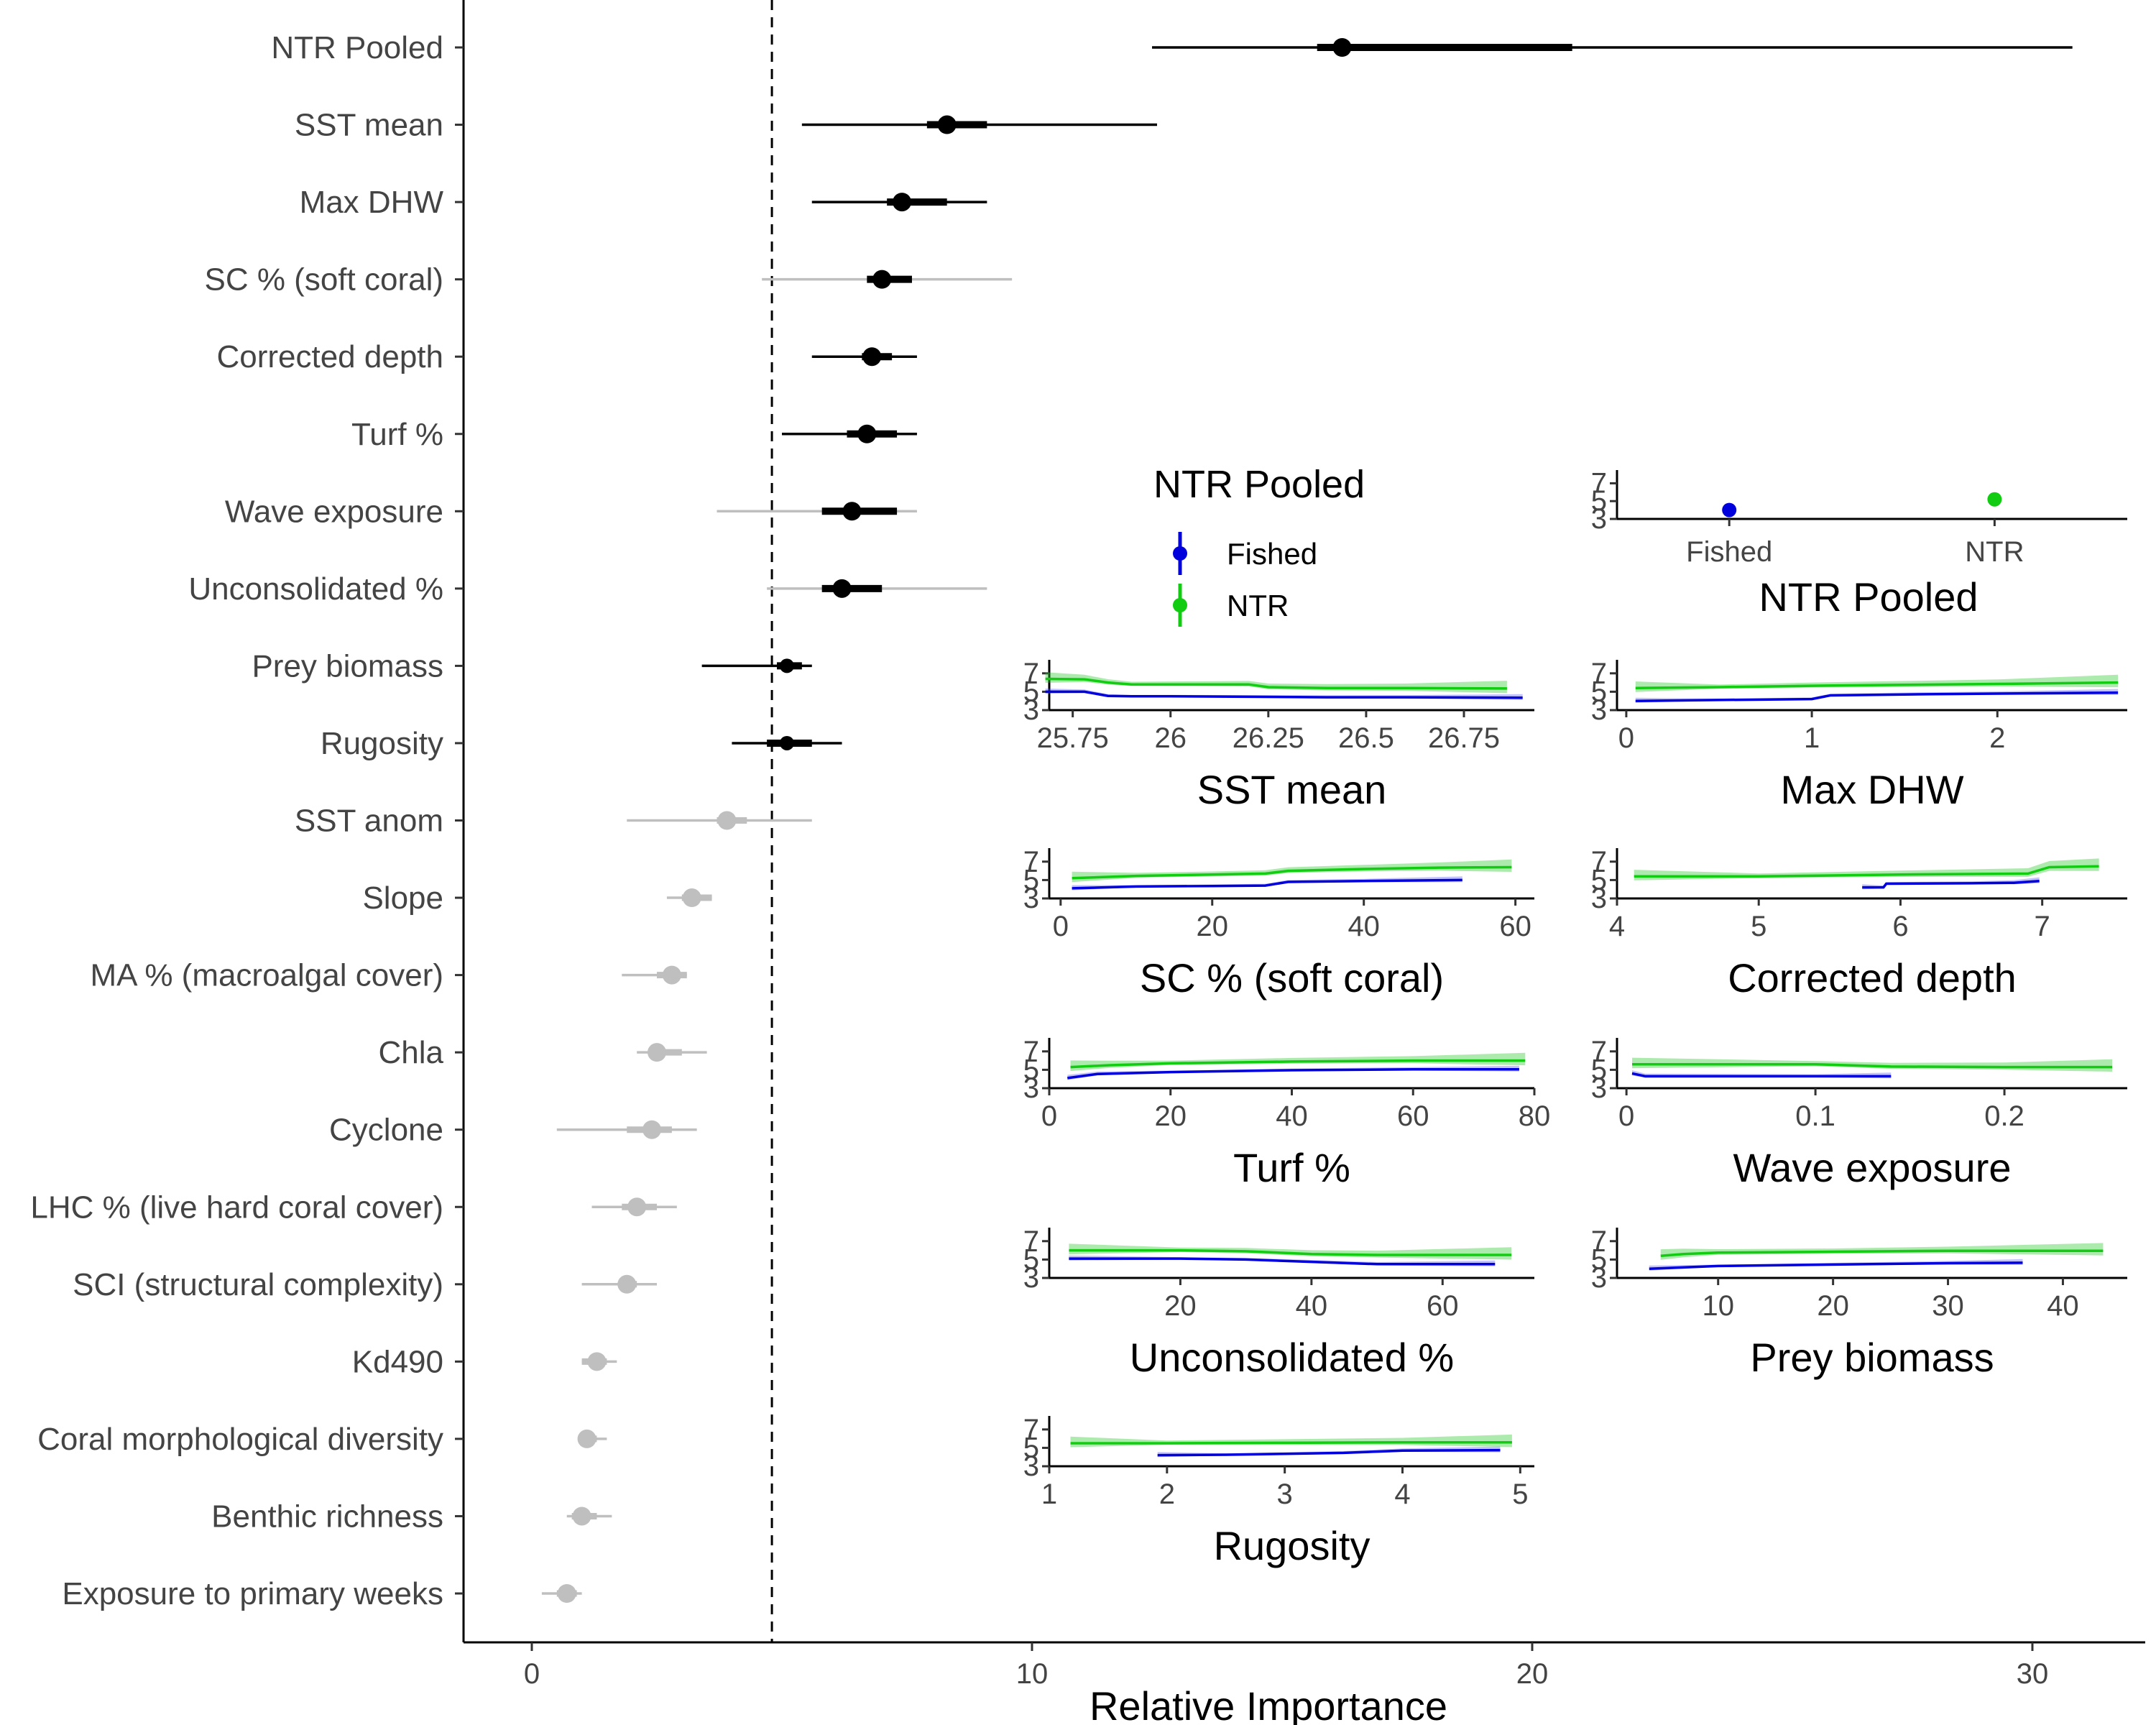 Image resolution: width=2156 pixels, height=1725 pixels. Describe the element at coordinates (237, 1207) in the screenshot. I see `forest-row-label: LHC % (live hard coral cover)` at that location.